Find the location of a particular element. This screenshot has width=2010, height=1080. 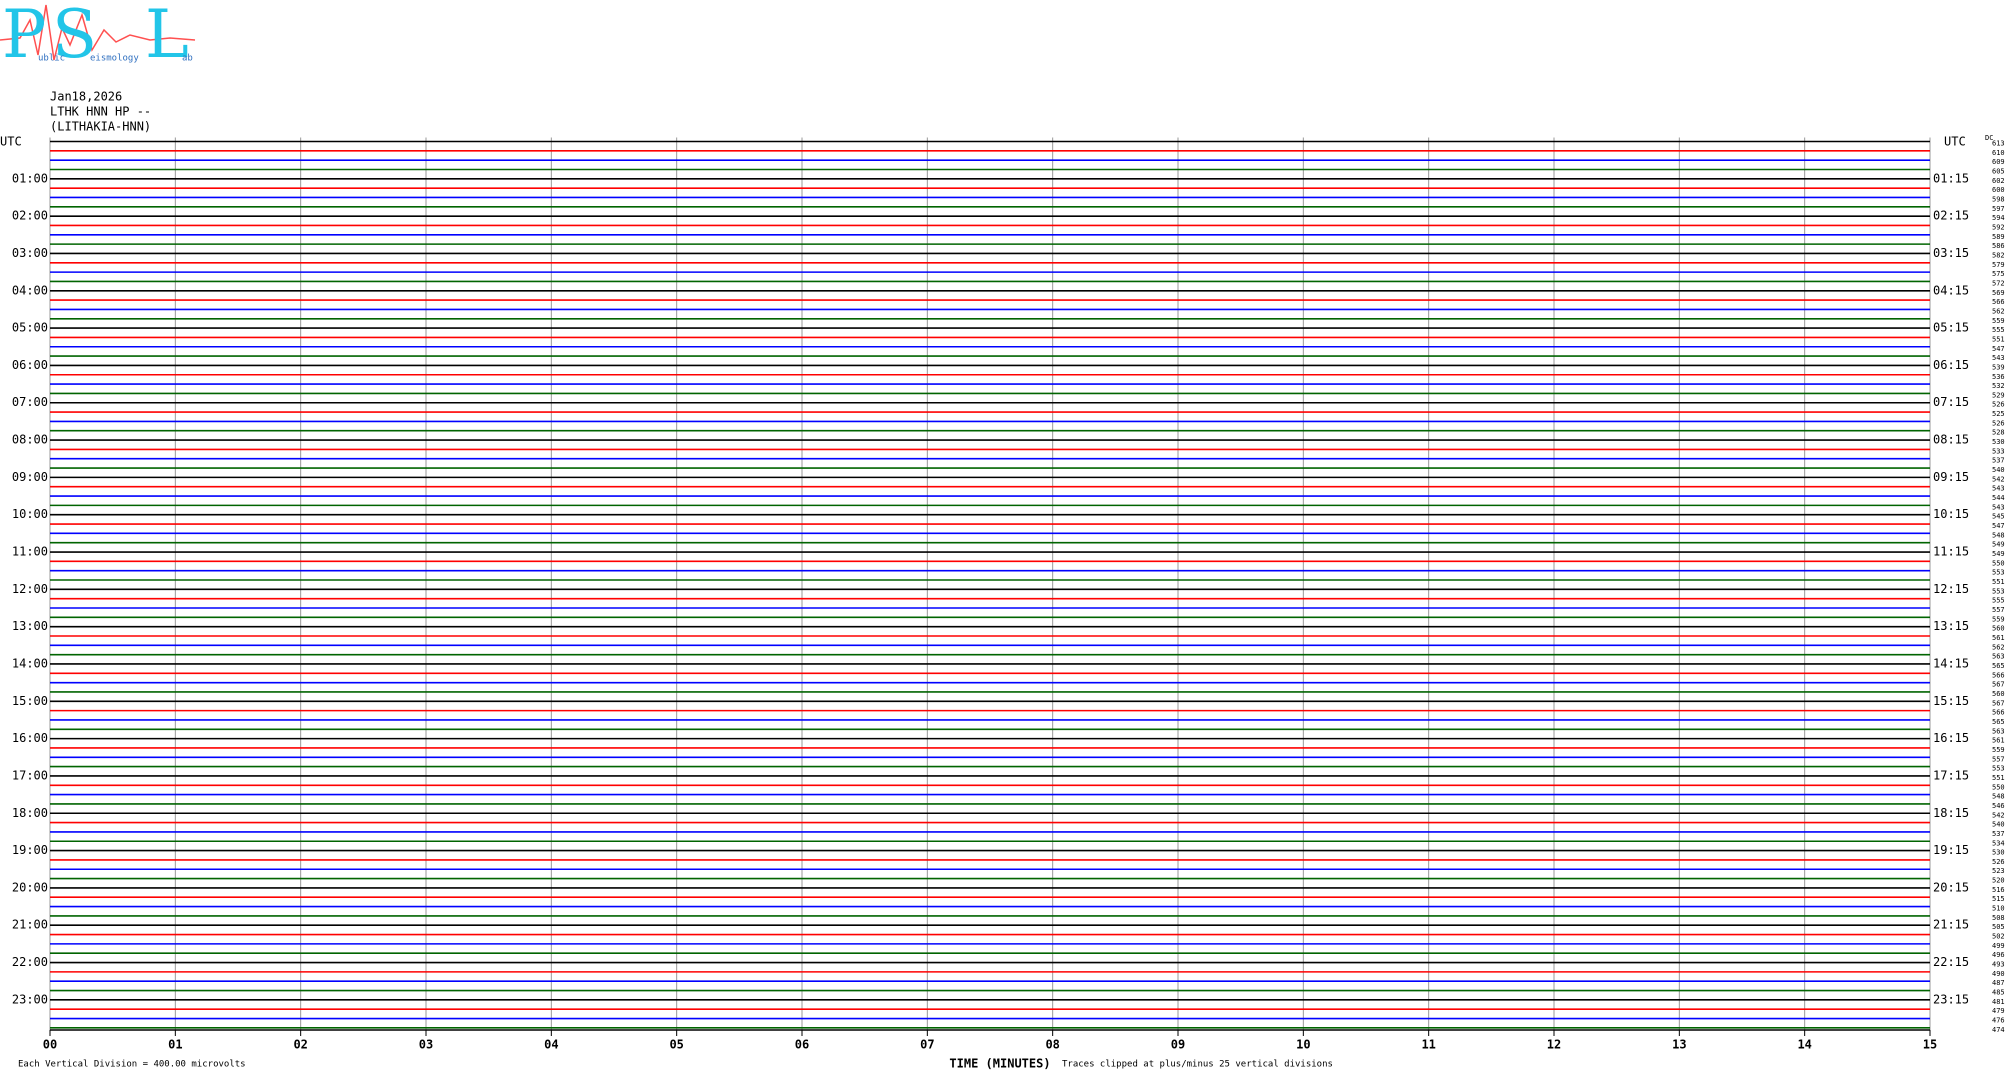

dc-offset: 505 is located at coordinates (1998, 927).